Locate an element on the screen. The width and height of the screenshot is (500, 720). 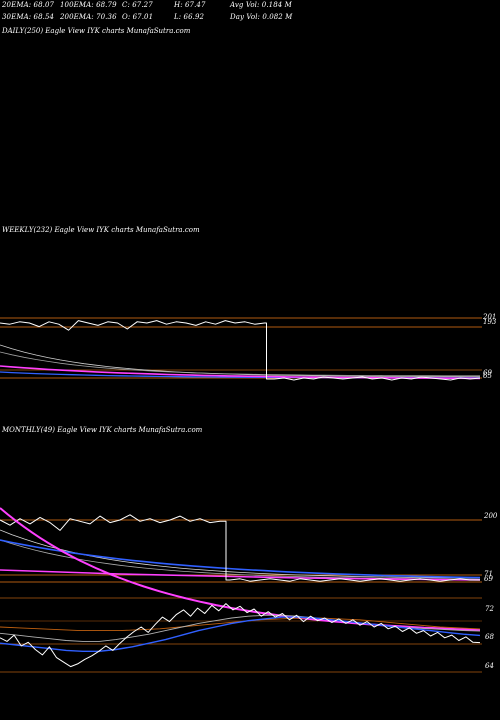
high-value: H: 67.47 is located at coordinates (190, 5).